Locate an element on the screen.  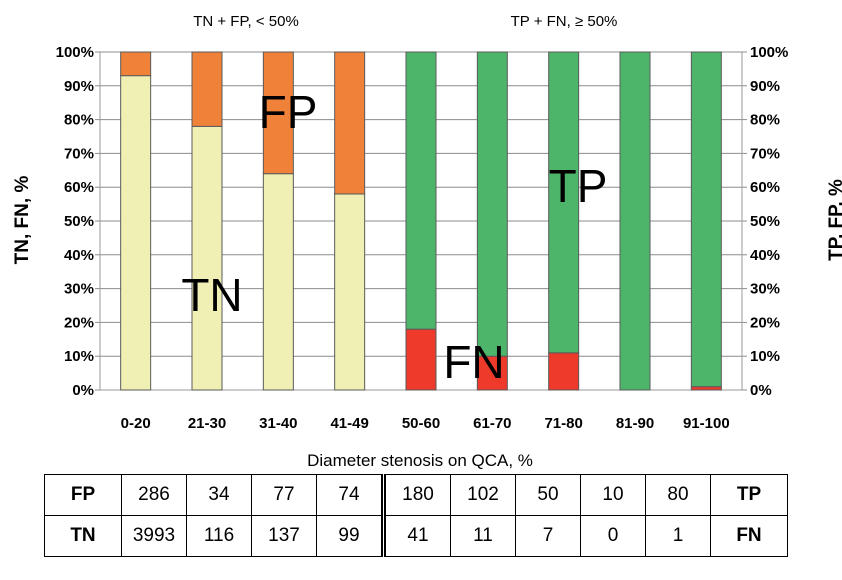
annotation-tp: TP is located at coordinates (578, 186).